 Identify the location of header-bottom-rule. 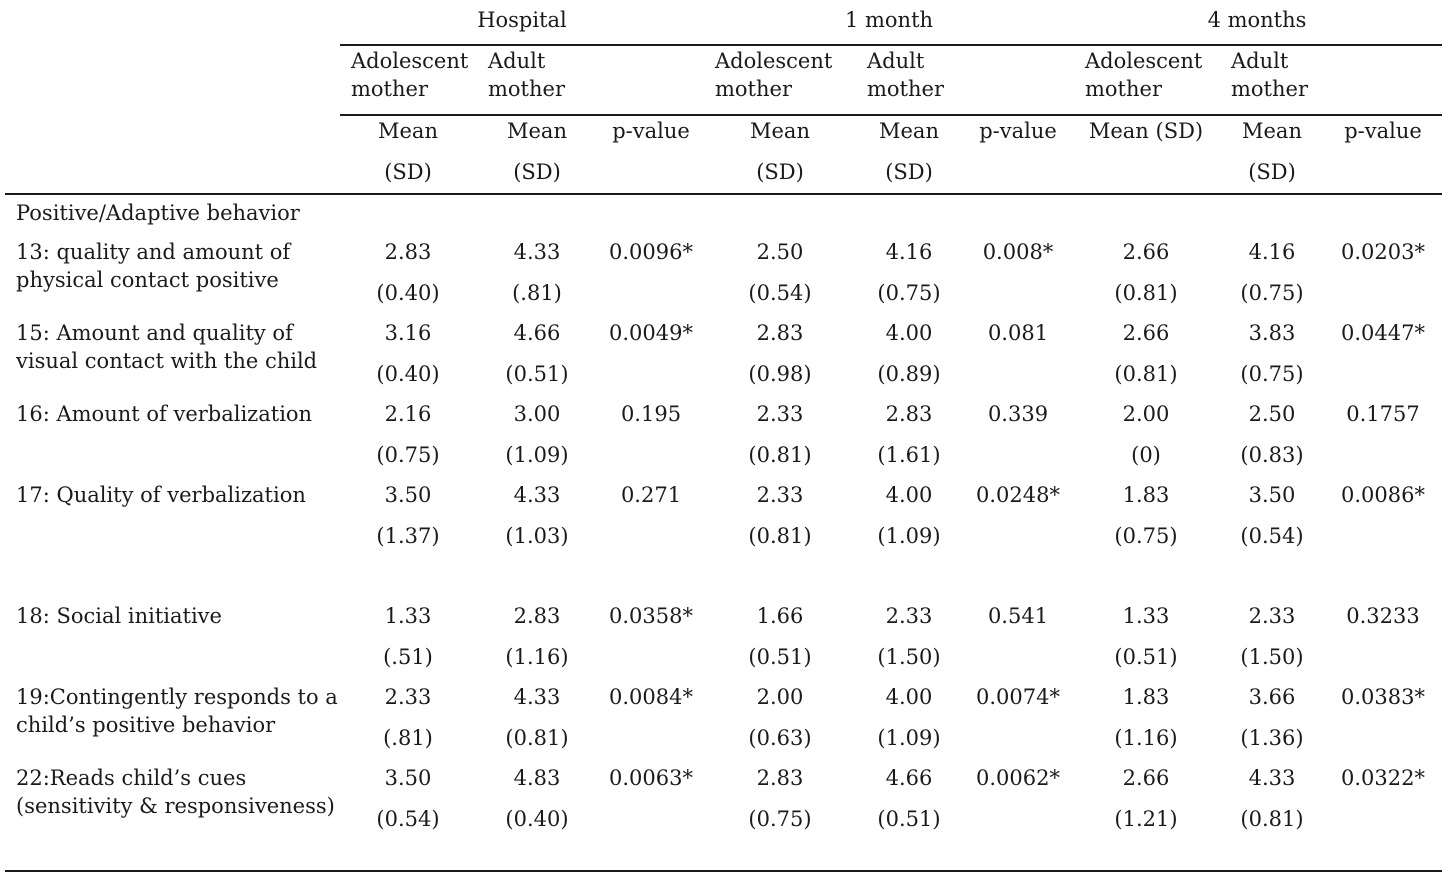
(723, 194).